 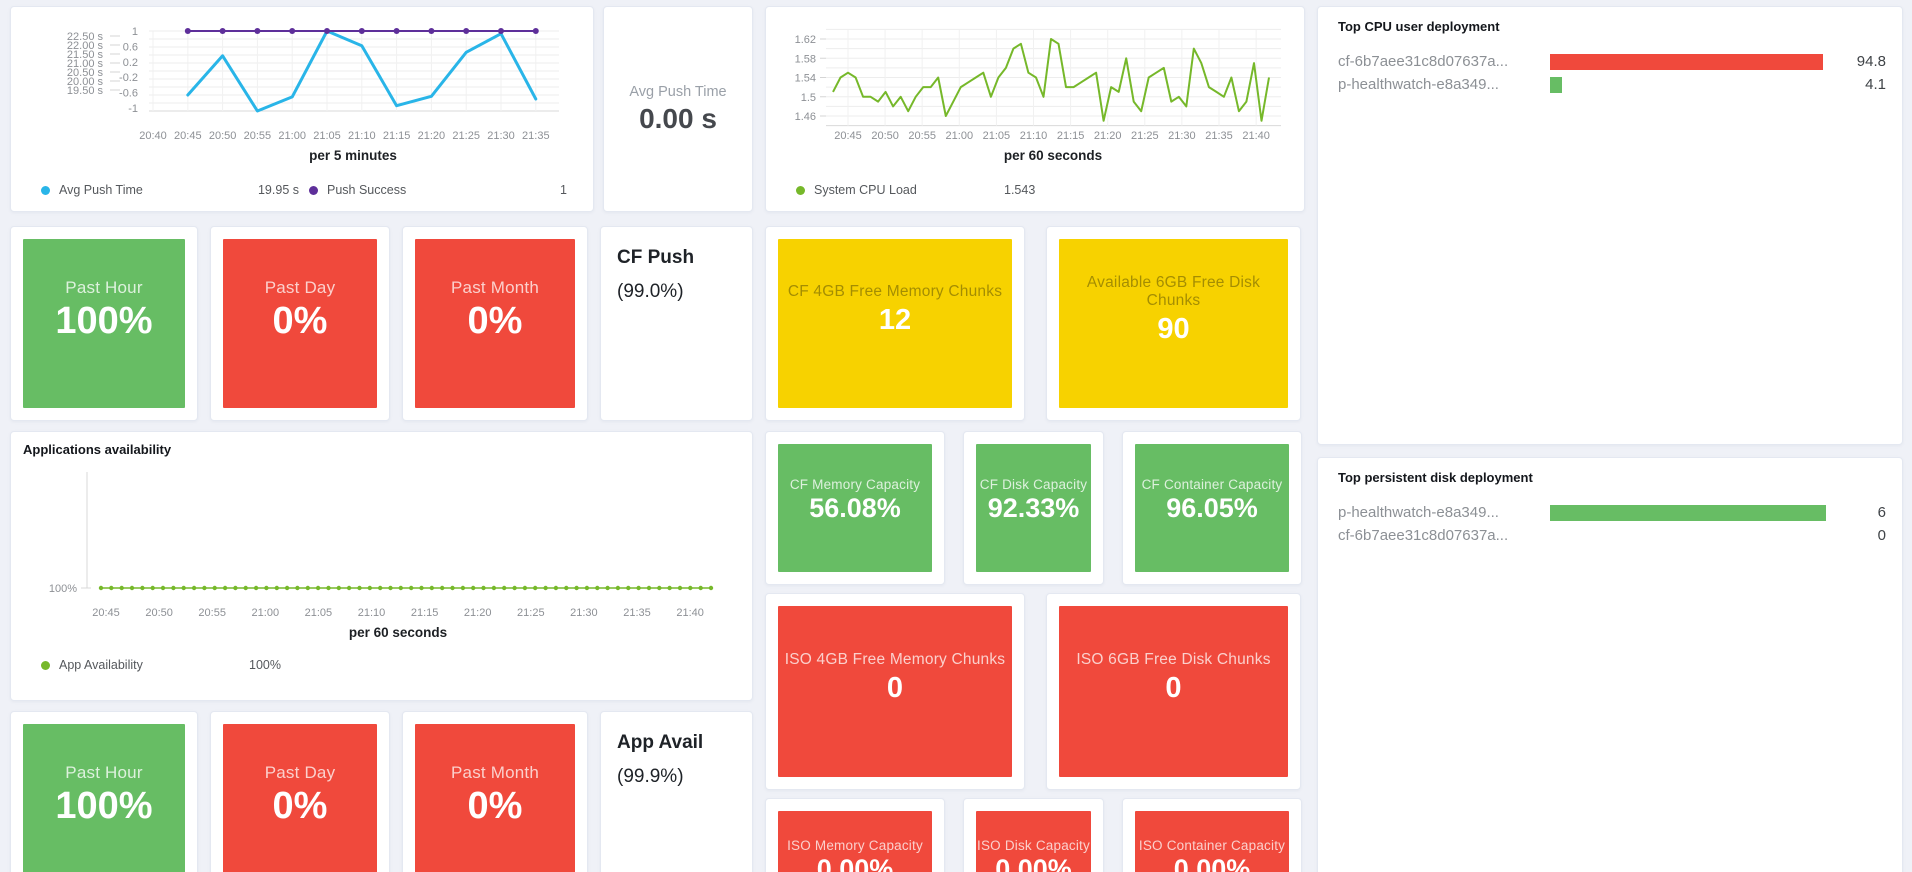 I want to click on legend-value: 1, so click(x=563, y=190).